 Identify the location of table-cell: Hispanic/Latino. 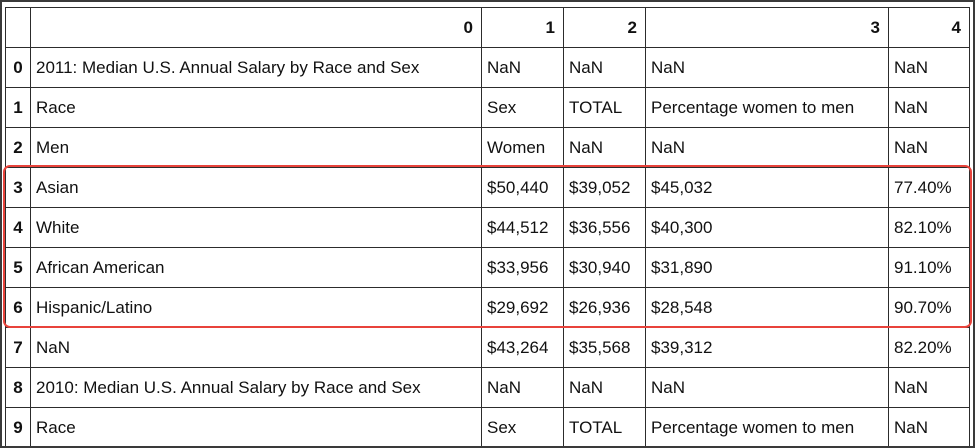
(256, 307).